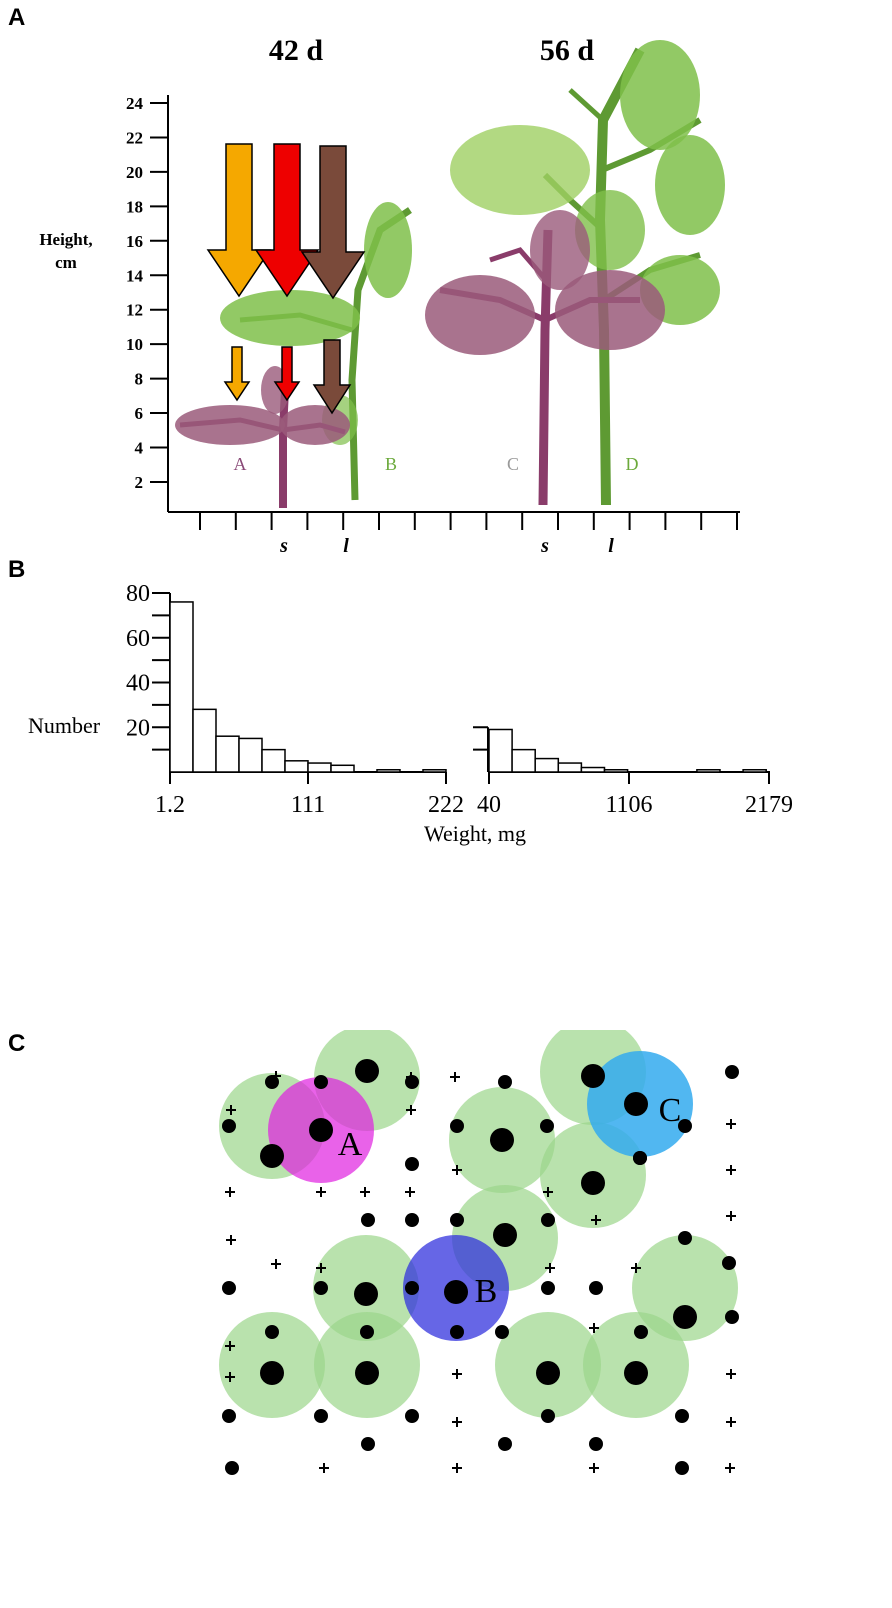 This screenshot has width=892, height=1608. What do you see at coordinates (138, 728) in the screenshot?
I see `y-tick-label: 20` at bounding box center [138, 728].